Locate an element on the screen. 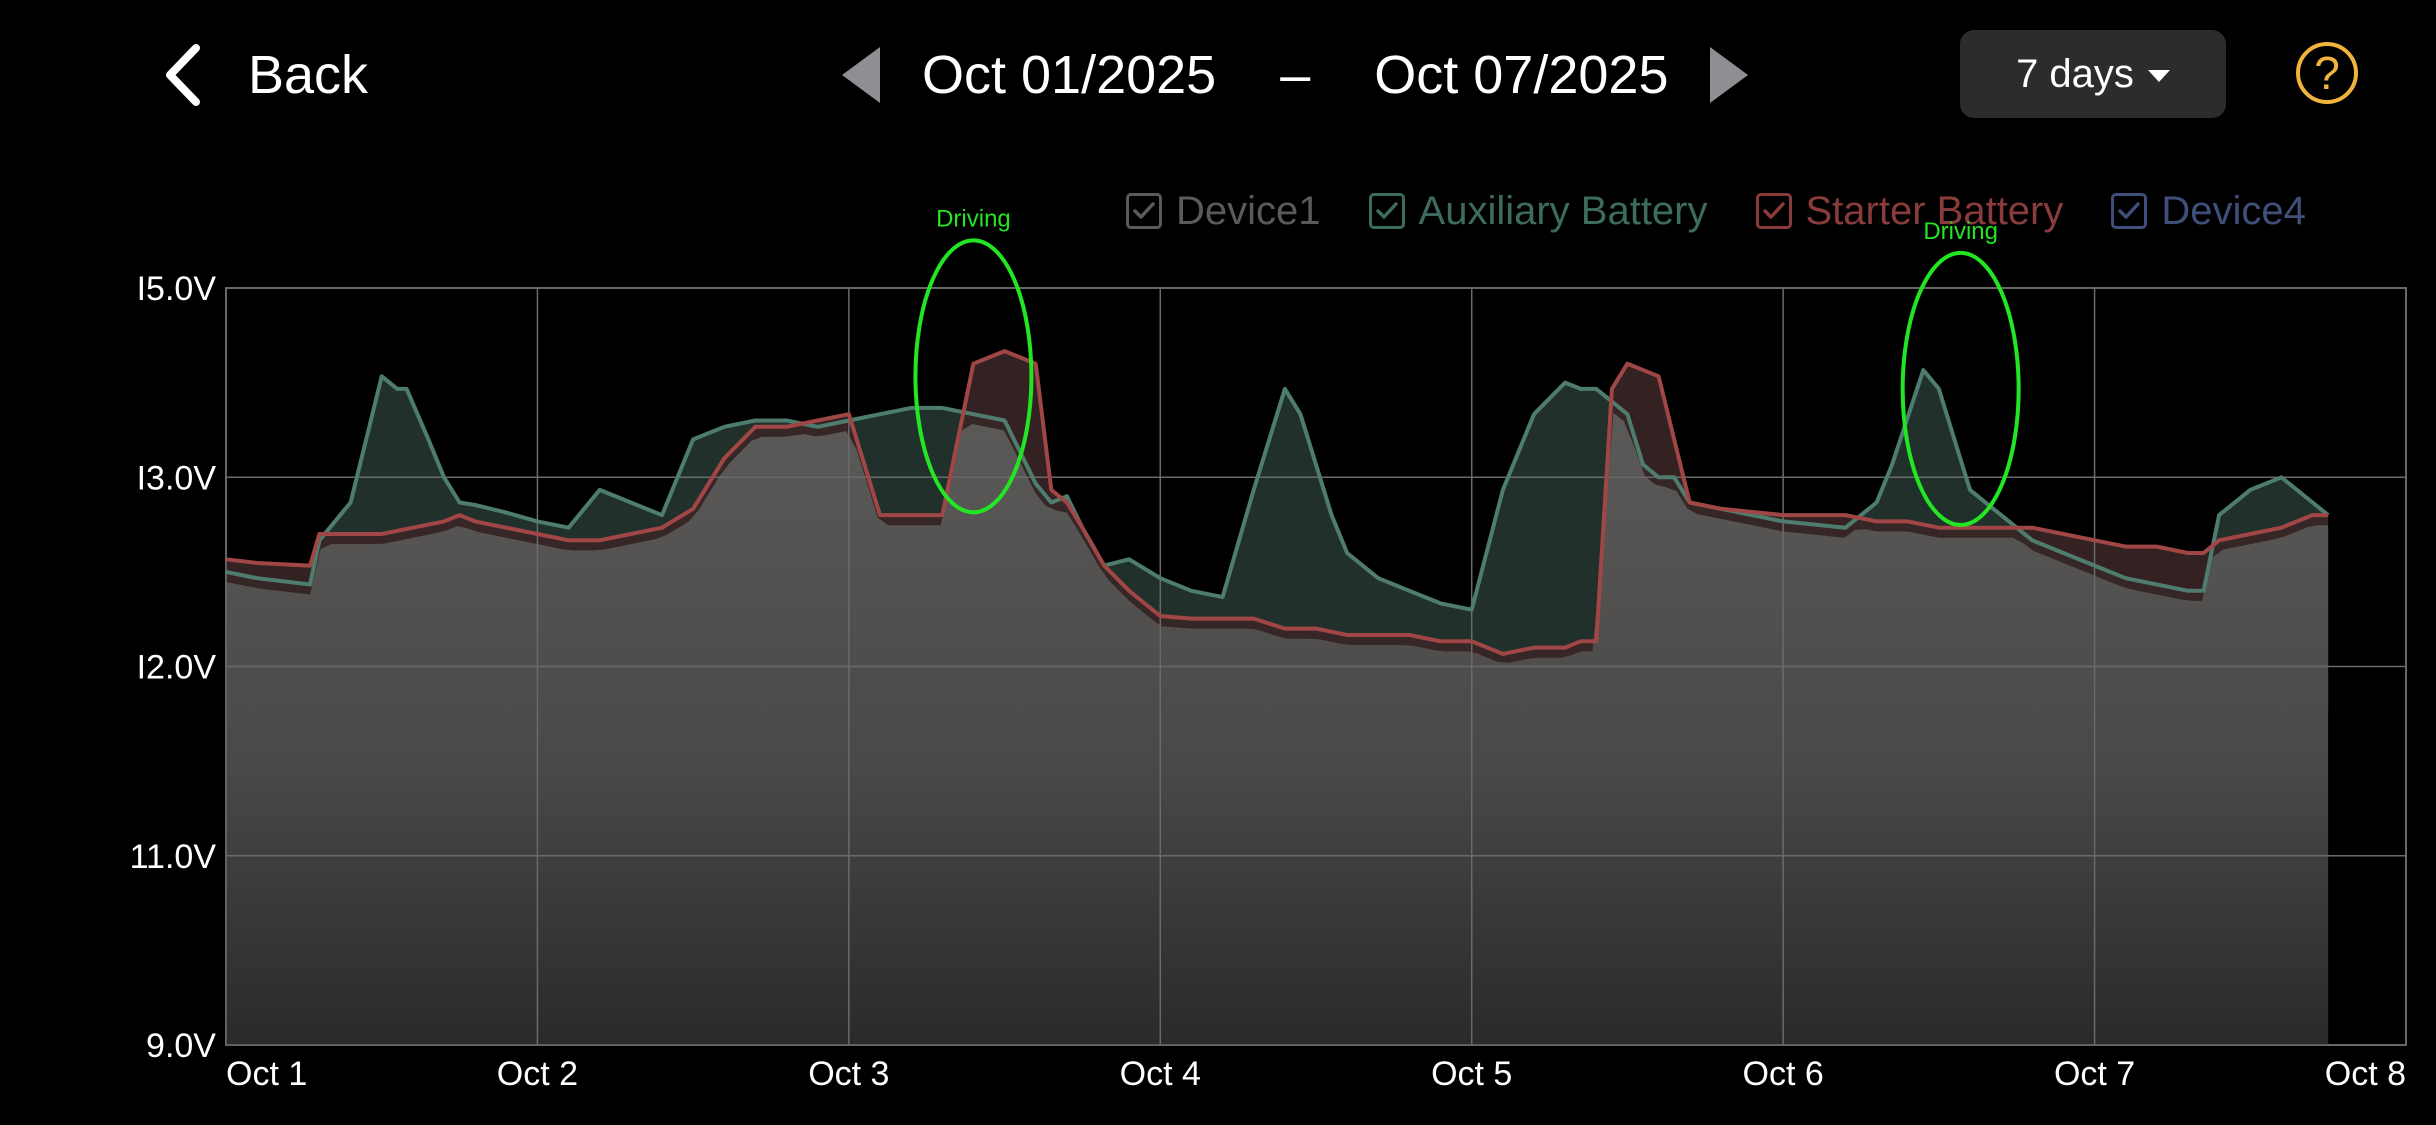  next-range-button is located at coordinates (1728, 75).